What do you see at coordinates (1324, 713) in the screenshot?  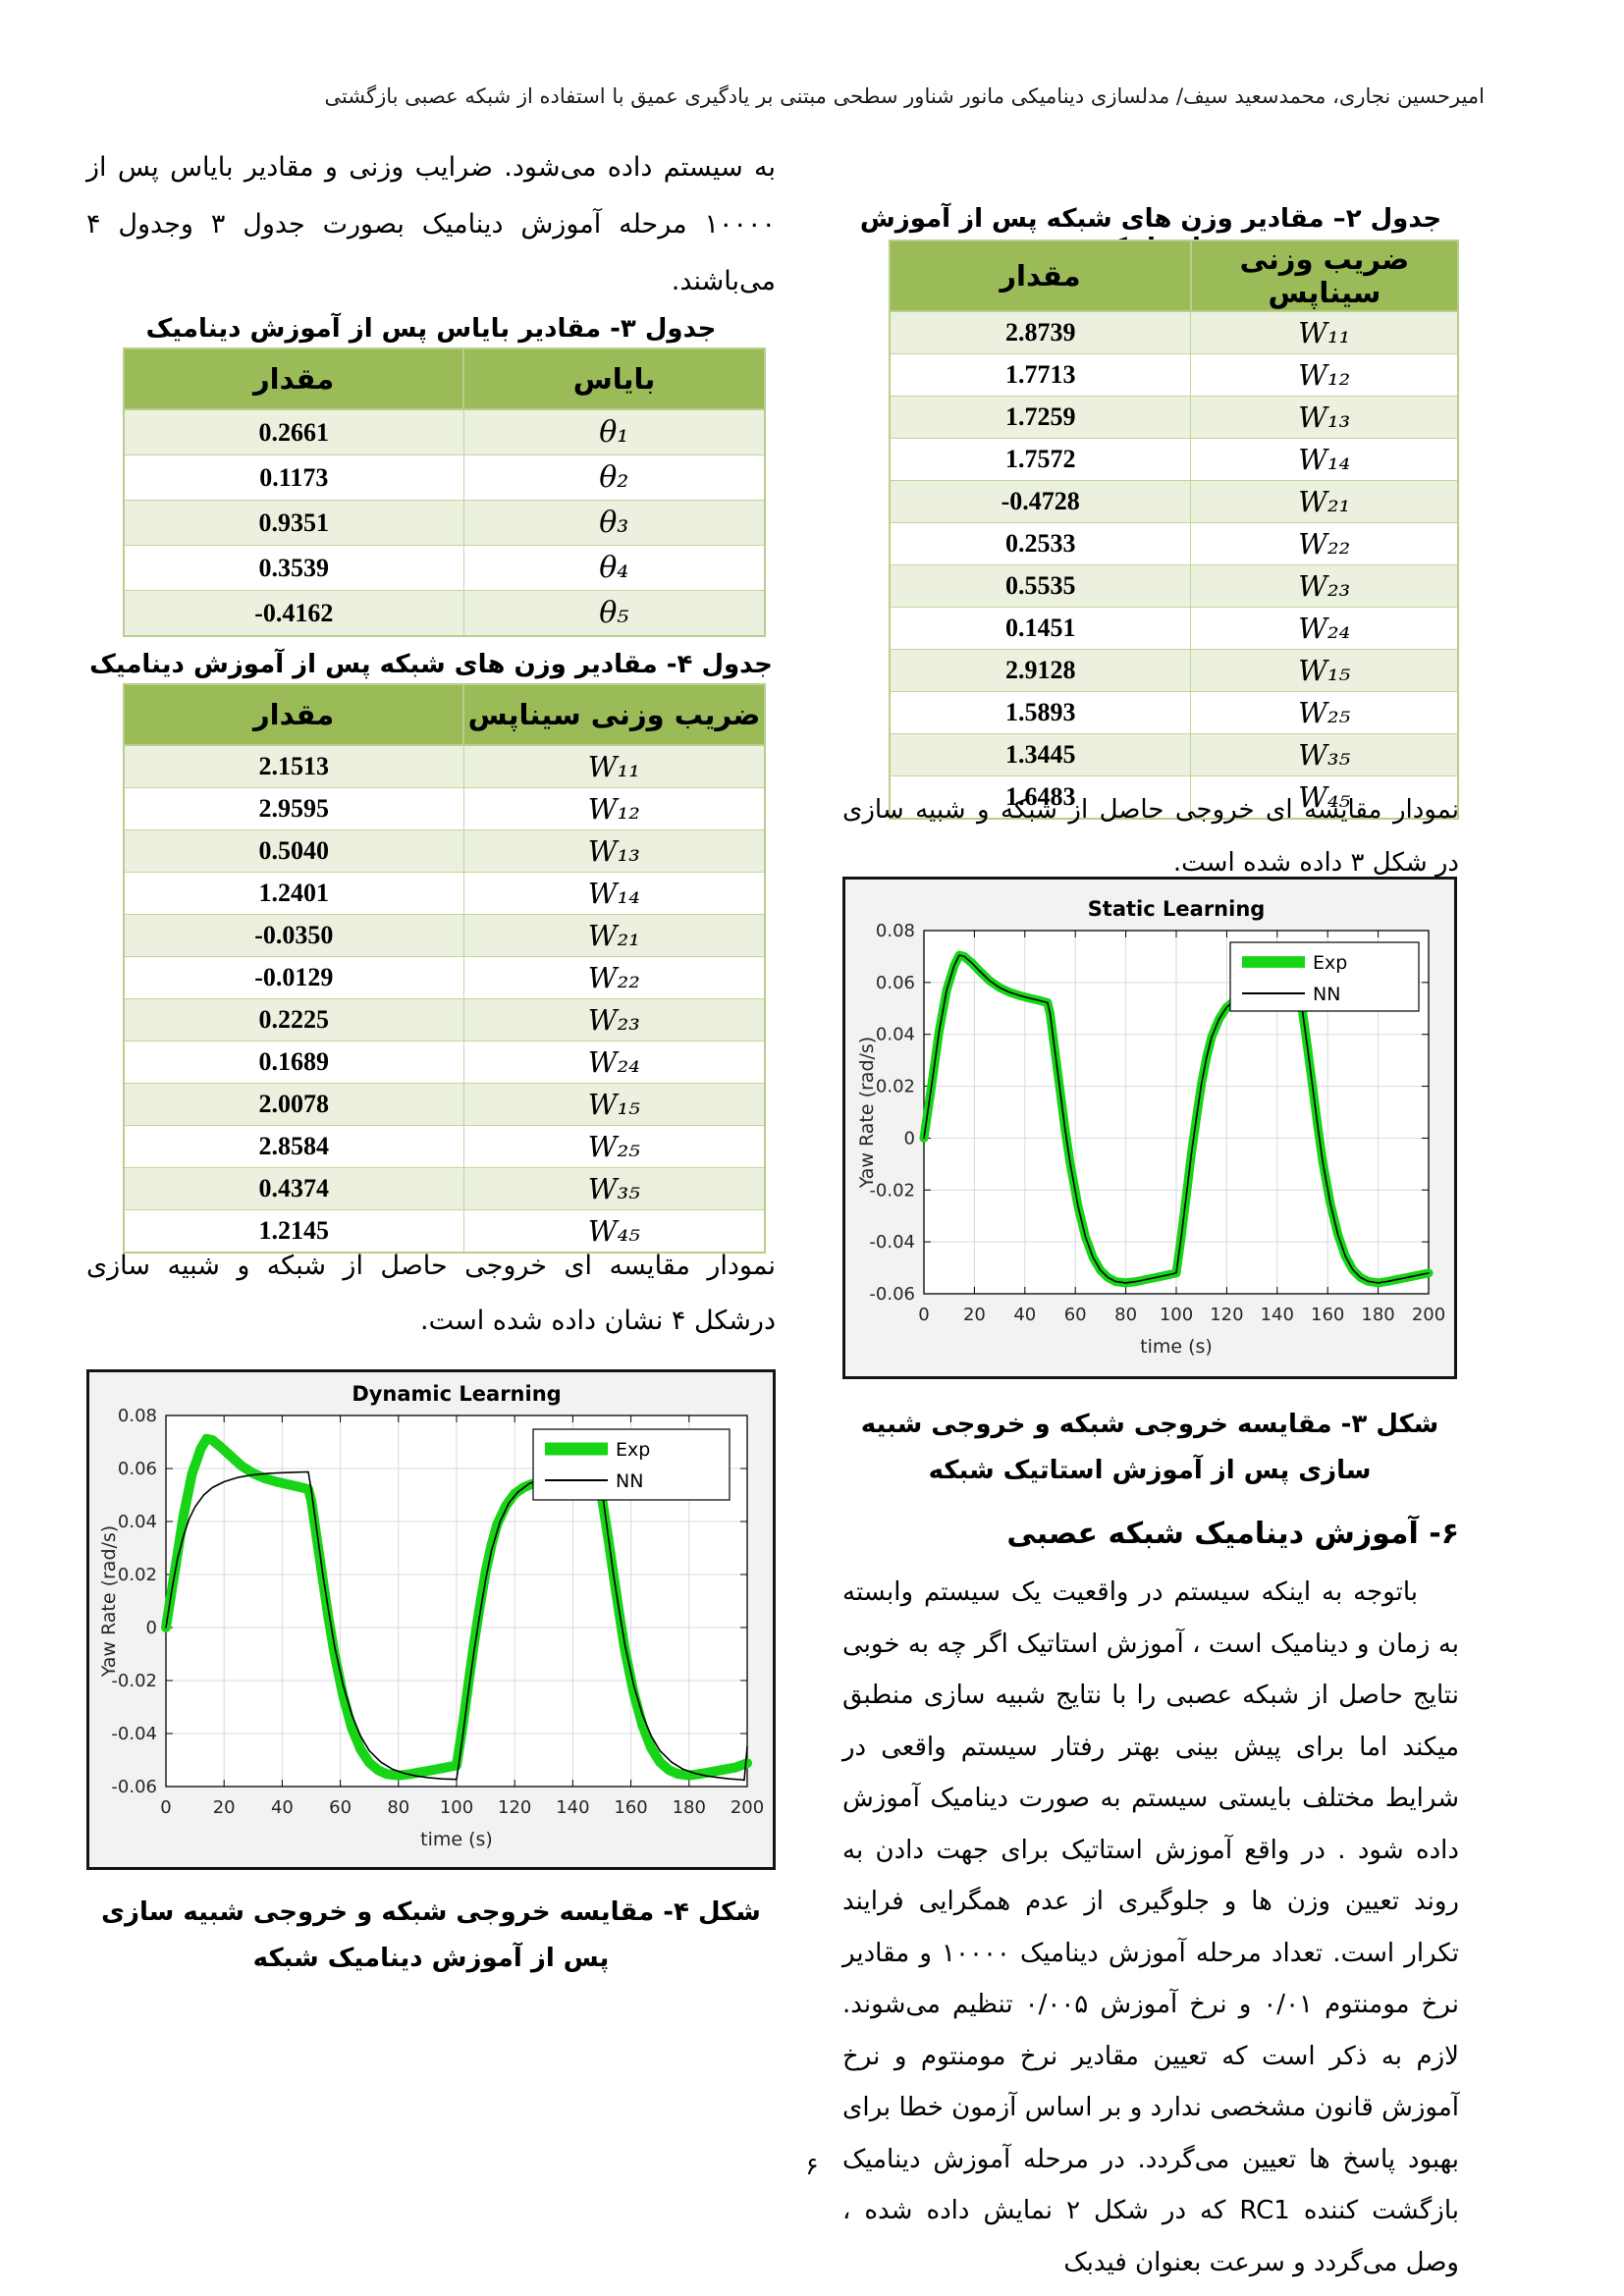 I see `symbol-cell: W₂₅` at bounding box center [1324, 713].